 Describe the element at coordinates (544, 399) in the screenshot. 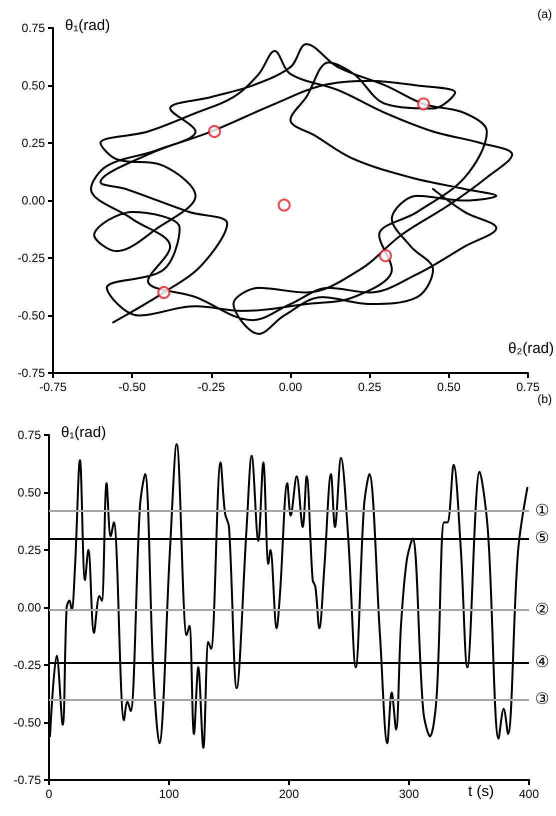

I see `text: (b)` at that location.